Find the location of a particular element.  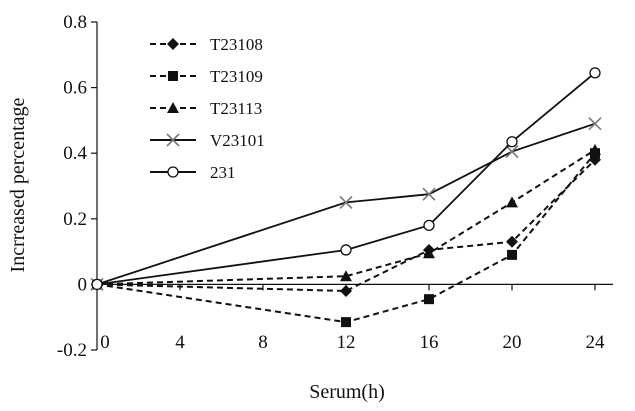

x-axis-title: Serum(h) is located at coordinates (347, 392).